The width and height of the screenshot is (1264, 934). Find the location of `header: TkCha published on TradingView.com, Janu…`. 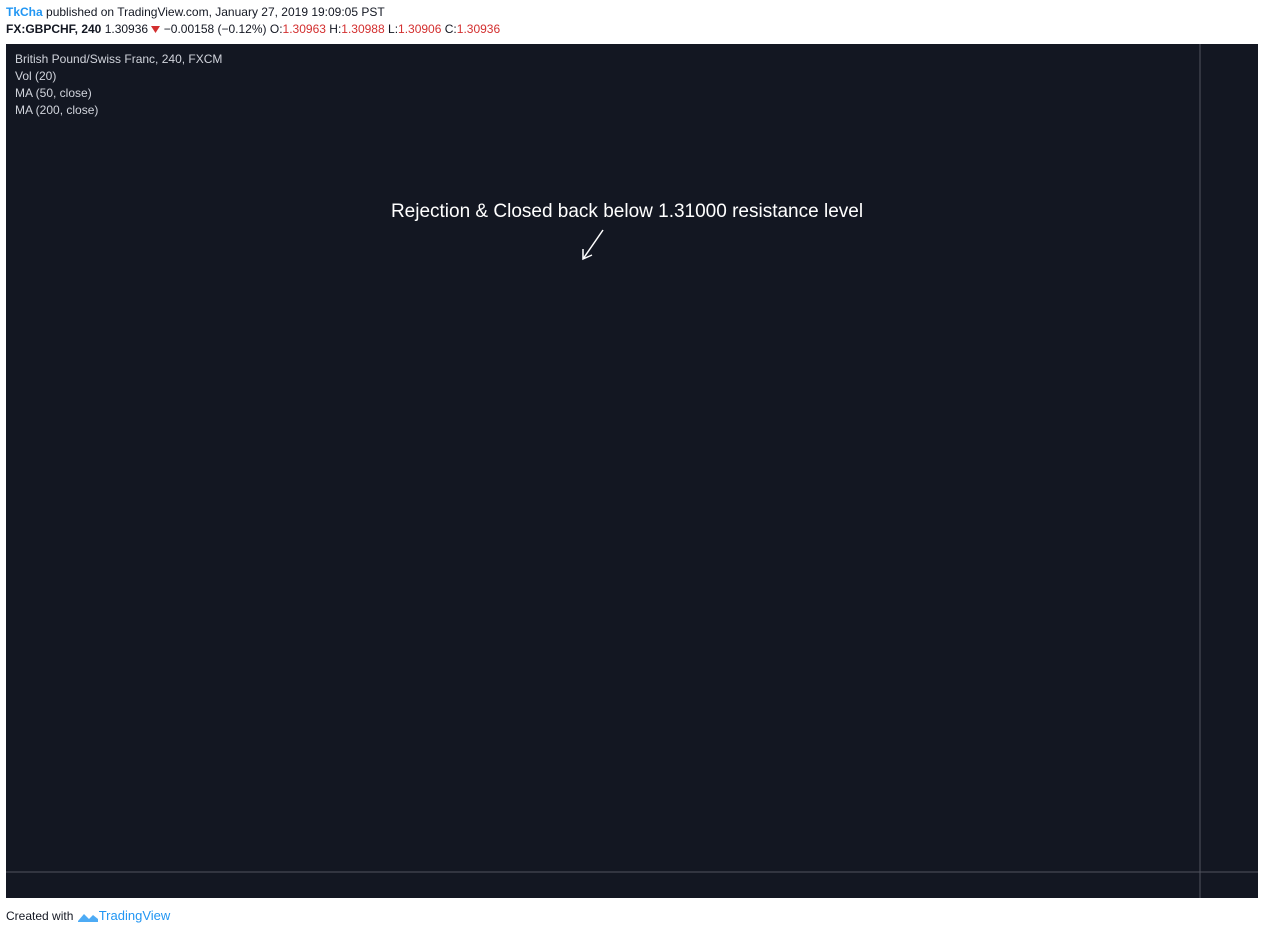

header: TkCha published on TradingView.com, Janu… is located at coordinates (253, 21).